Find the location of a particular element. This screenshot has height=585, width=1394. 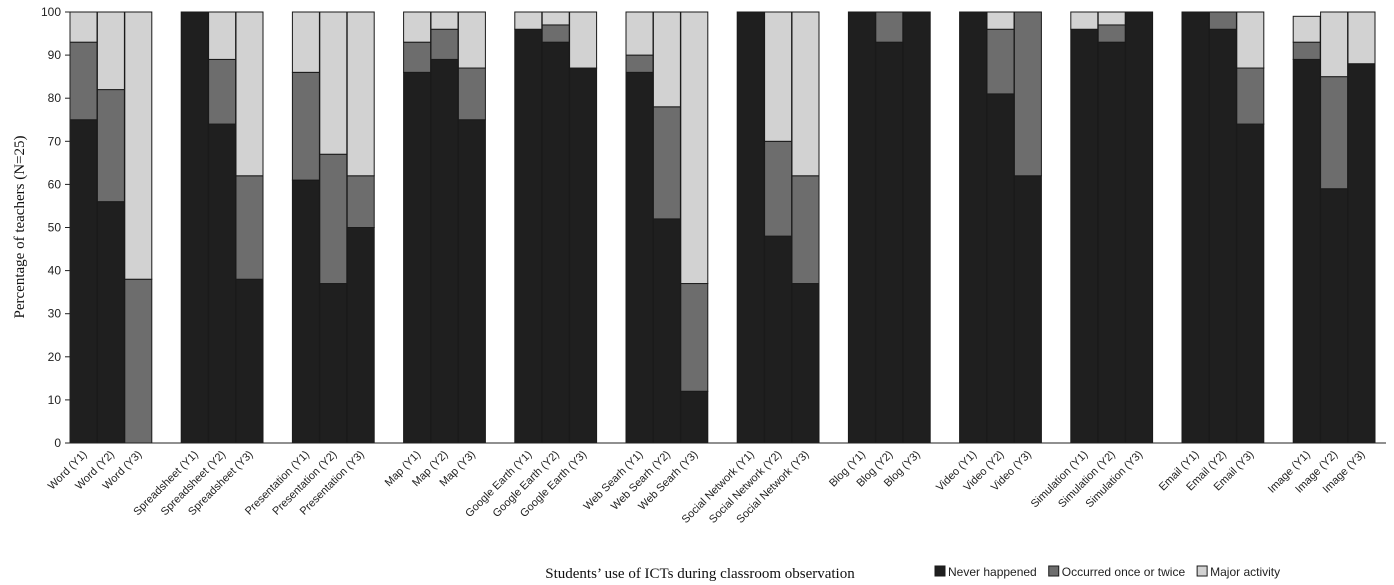

y-tick-labels: 0 10 20 30 40 50 60 70 80 90 100 is located at coordinates (51, 227).